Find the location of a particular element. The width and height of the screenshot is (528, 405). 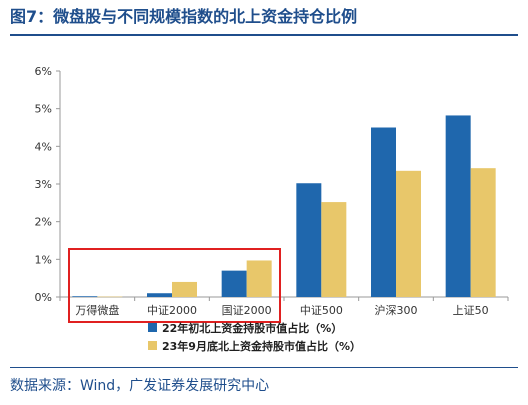

legend-label: 23年9月底北上资金持股市值占比（%） is located at coordinates (261, 346).